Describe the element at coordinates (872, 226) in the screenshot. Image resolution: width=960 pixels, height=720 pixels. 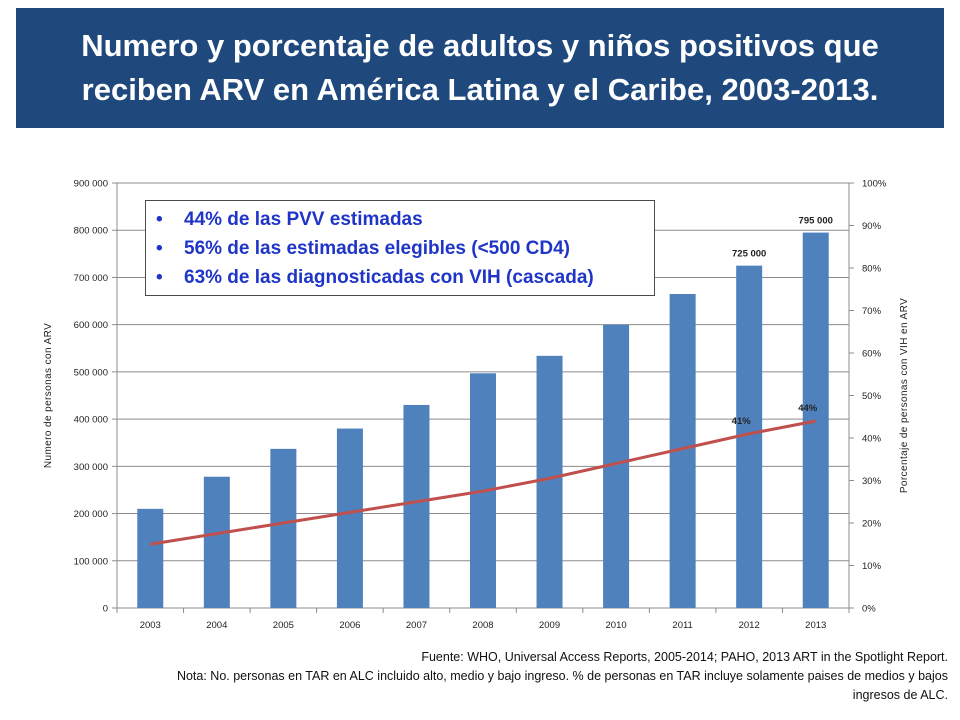
I see `y2-tick-label: 90%` at that location.